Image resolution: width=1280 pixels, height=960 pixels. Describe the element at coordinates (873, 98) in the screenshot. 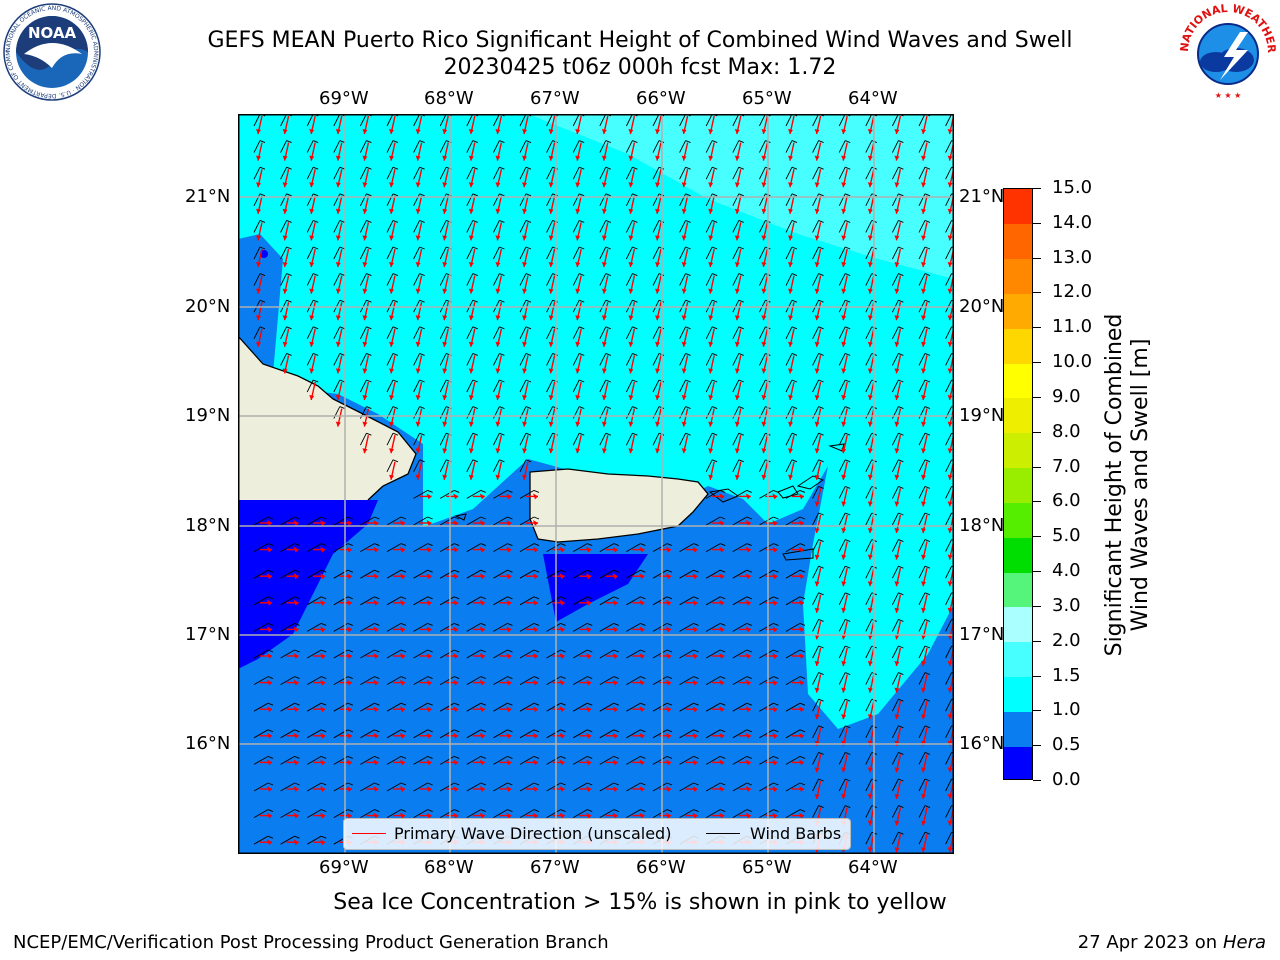

I see `lon-label: 64°W` at that location.